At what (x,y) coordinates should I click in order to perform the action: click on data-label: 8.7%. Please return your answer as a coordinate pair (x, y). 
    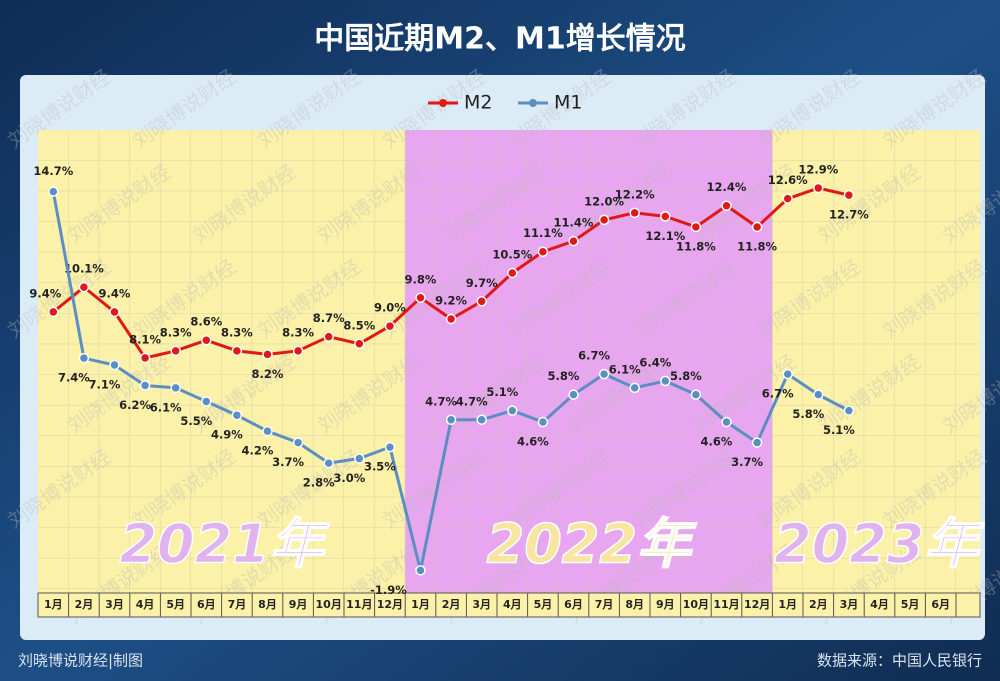
    Looking at the image, I should click on (329, 318).